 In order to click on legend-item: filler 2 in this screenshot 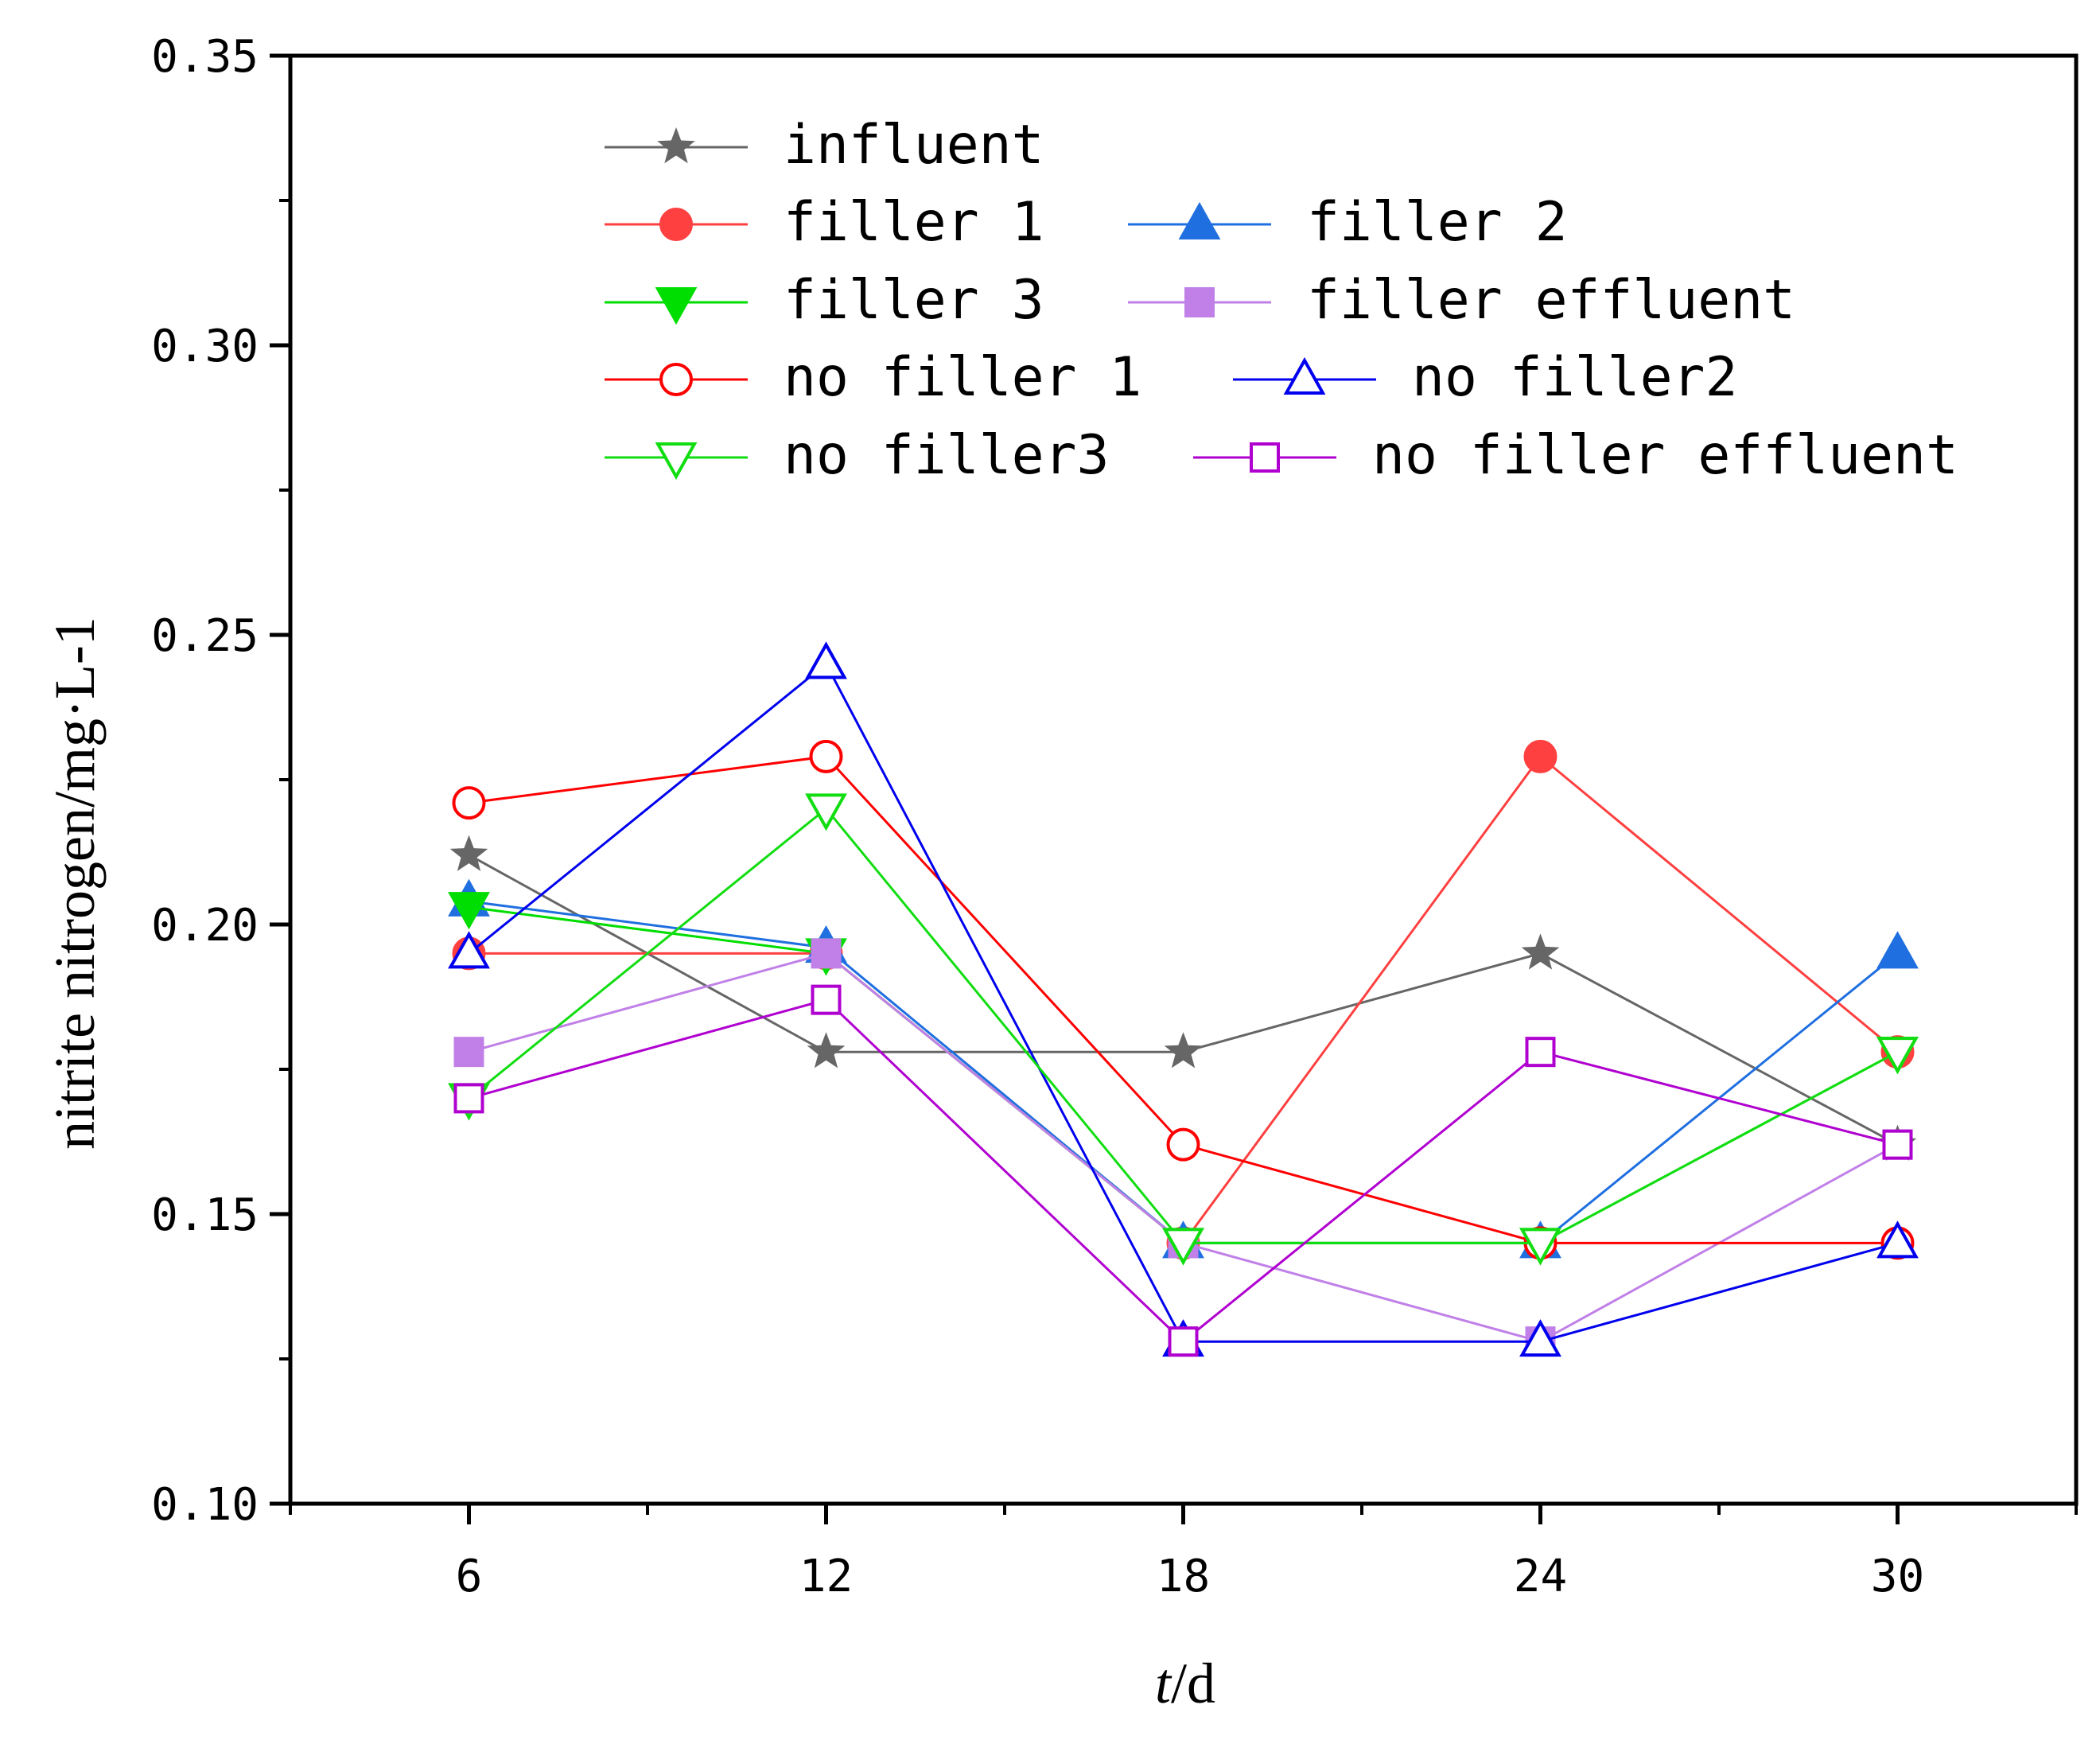, I will do `click(1348, 222)`.